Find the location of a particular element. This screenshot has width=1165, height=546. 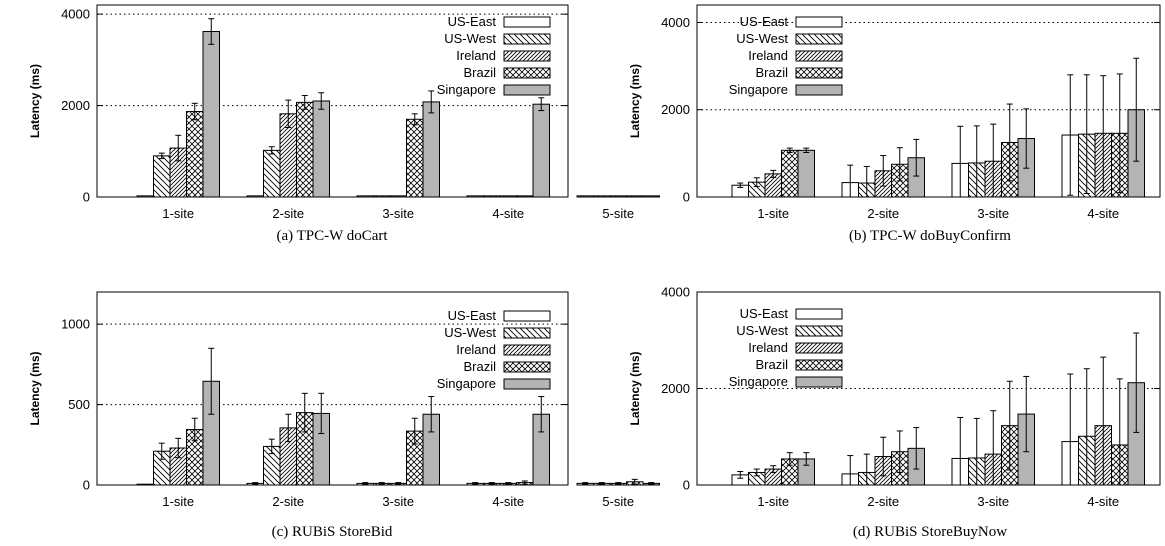

bar-us-west-2-site is located at coordinates (272, 173).